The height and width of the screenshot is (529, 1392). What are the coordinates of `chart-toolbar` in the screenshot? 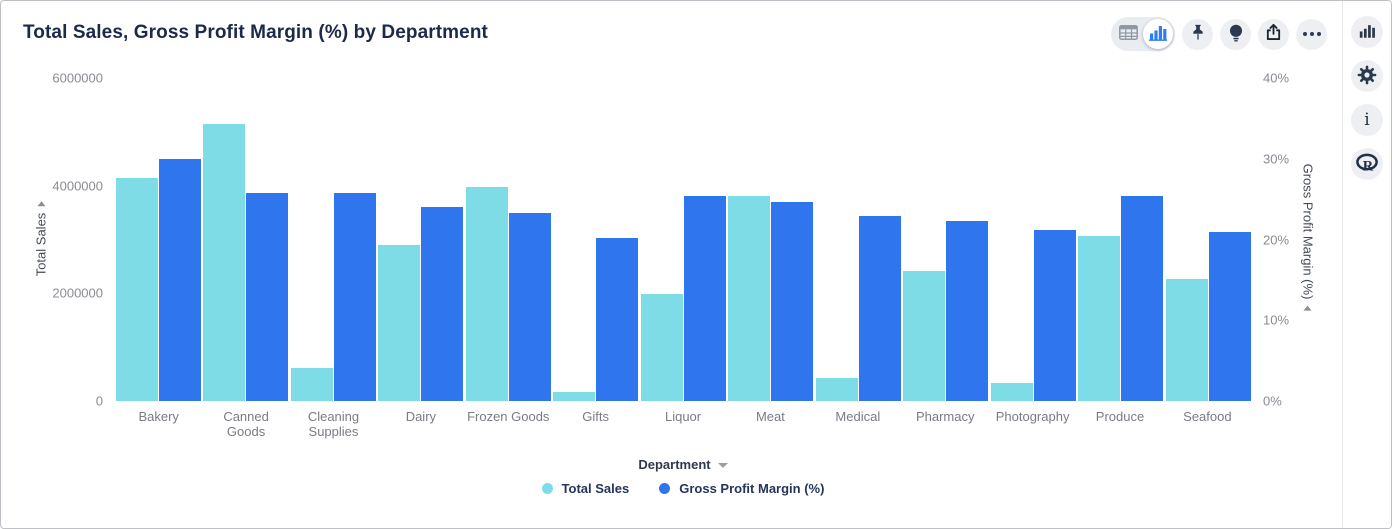 It's located at (1219, 34).